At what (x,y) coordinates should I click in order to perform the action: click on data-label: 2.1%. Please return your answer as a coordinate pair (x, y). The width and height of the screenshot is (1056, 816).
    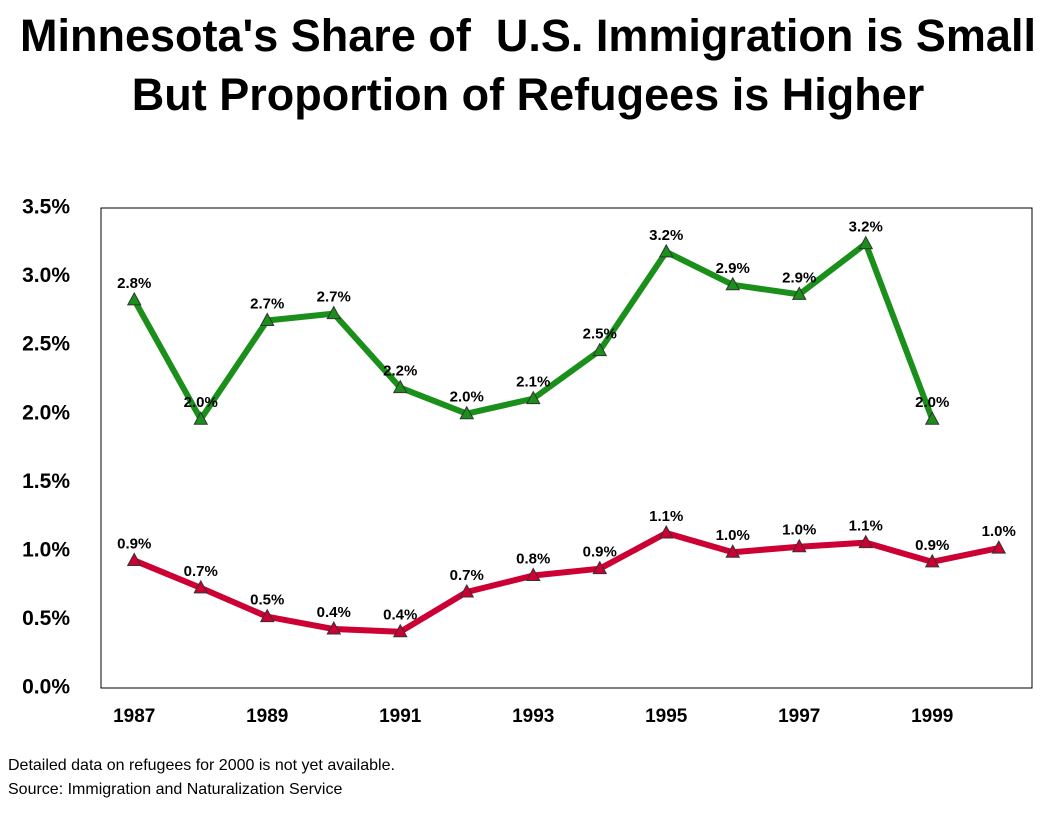
    Looking at the image, I should click on (533, 382).